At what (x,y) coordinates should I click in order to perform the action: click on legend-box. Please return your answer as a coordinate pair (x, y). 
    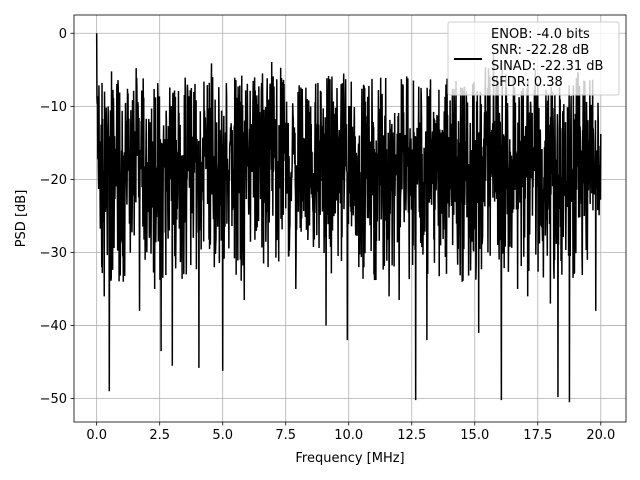
    Looking at the image, I should click on (533, 58).